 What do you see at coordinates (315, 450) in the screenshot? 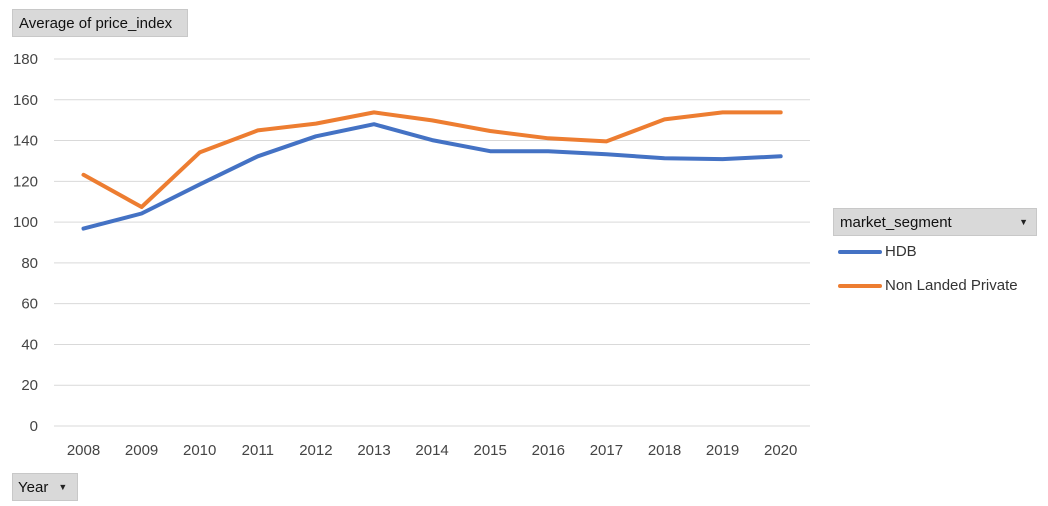
I see `x-tick-label: 2012` at bounding box center [315, 450].